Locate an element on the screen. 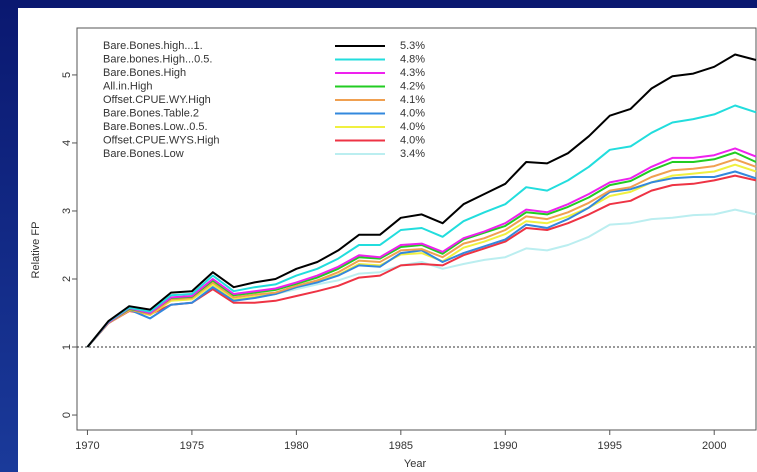 The width and height of the screenshot is (757, 472). legend-label: Offset.CPUE.WY.High is located at coordinates (157, 100).